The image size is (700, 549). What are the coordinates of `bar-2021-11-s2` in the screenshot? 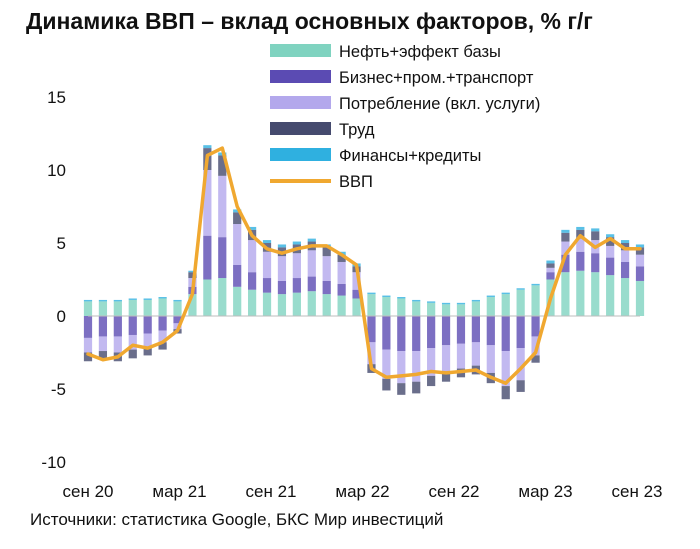 It's located at (311, 263).